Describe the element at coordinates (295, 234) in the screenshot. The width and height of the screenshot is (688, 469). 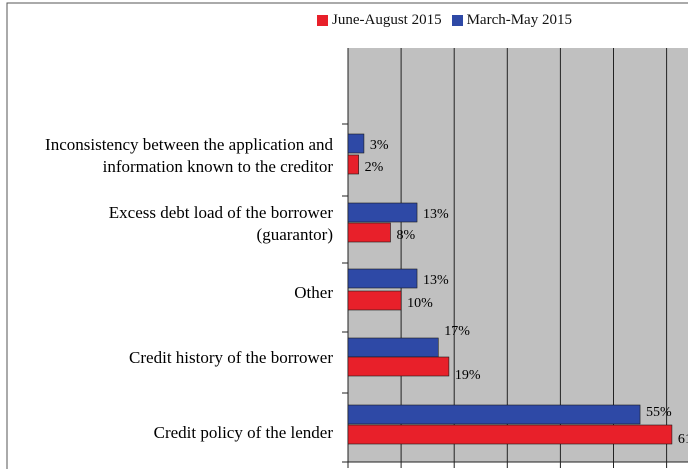
I see `category-label: (guarantor)` at that location.